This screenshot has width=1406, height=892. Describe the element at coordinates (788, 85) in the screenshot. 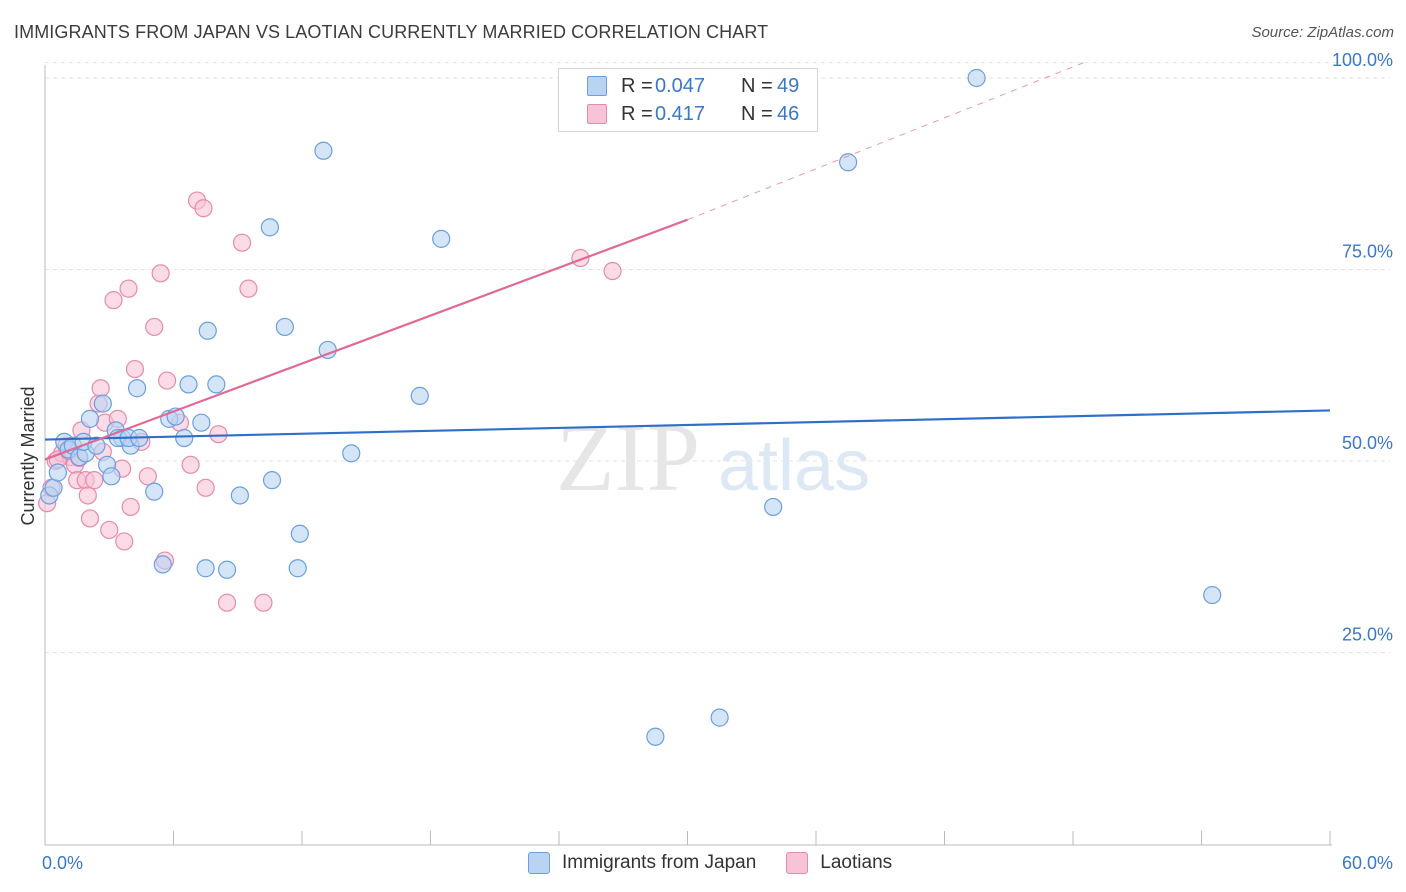

I see `legend-n-value: 49` at that location.